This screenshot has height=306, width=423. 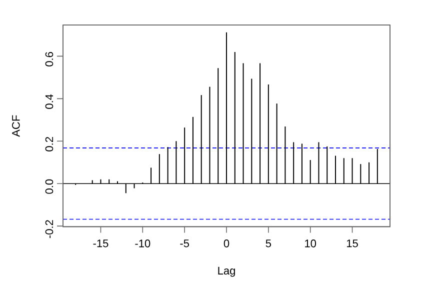 What do you see at coordinates (49, 59) in the screenshot?
I see `y-tick-label: 0.6` at bounding box center [49, 59].